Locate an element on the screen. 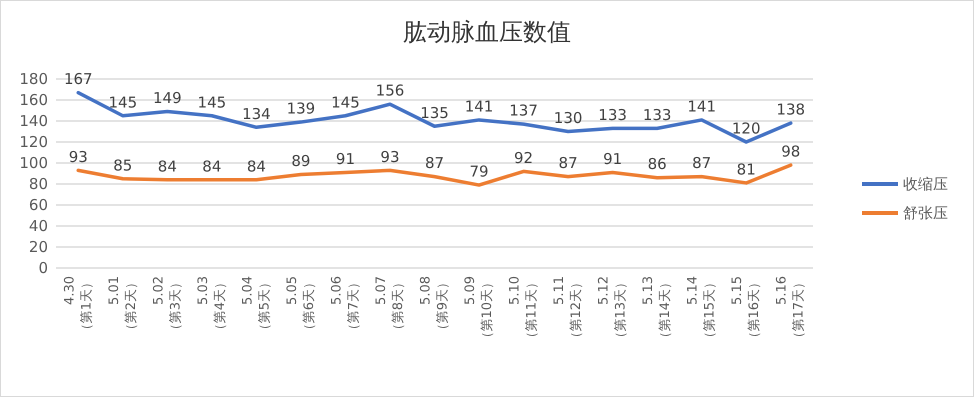  chart-title: 肱动脉血压数值 is located at coordinates (487, 32).